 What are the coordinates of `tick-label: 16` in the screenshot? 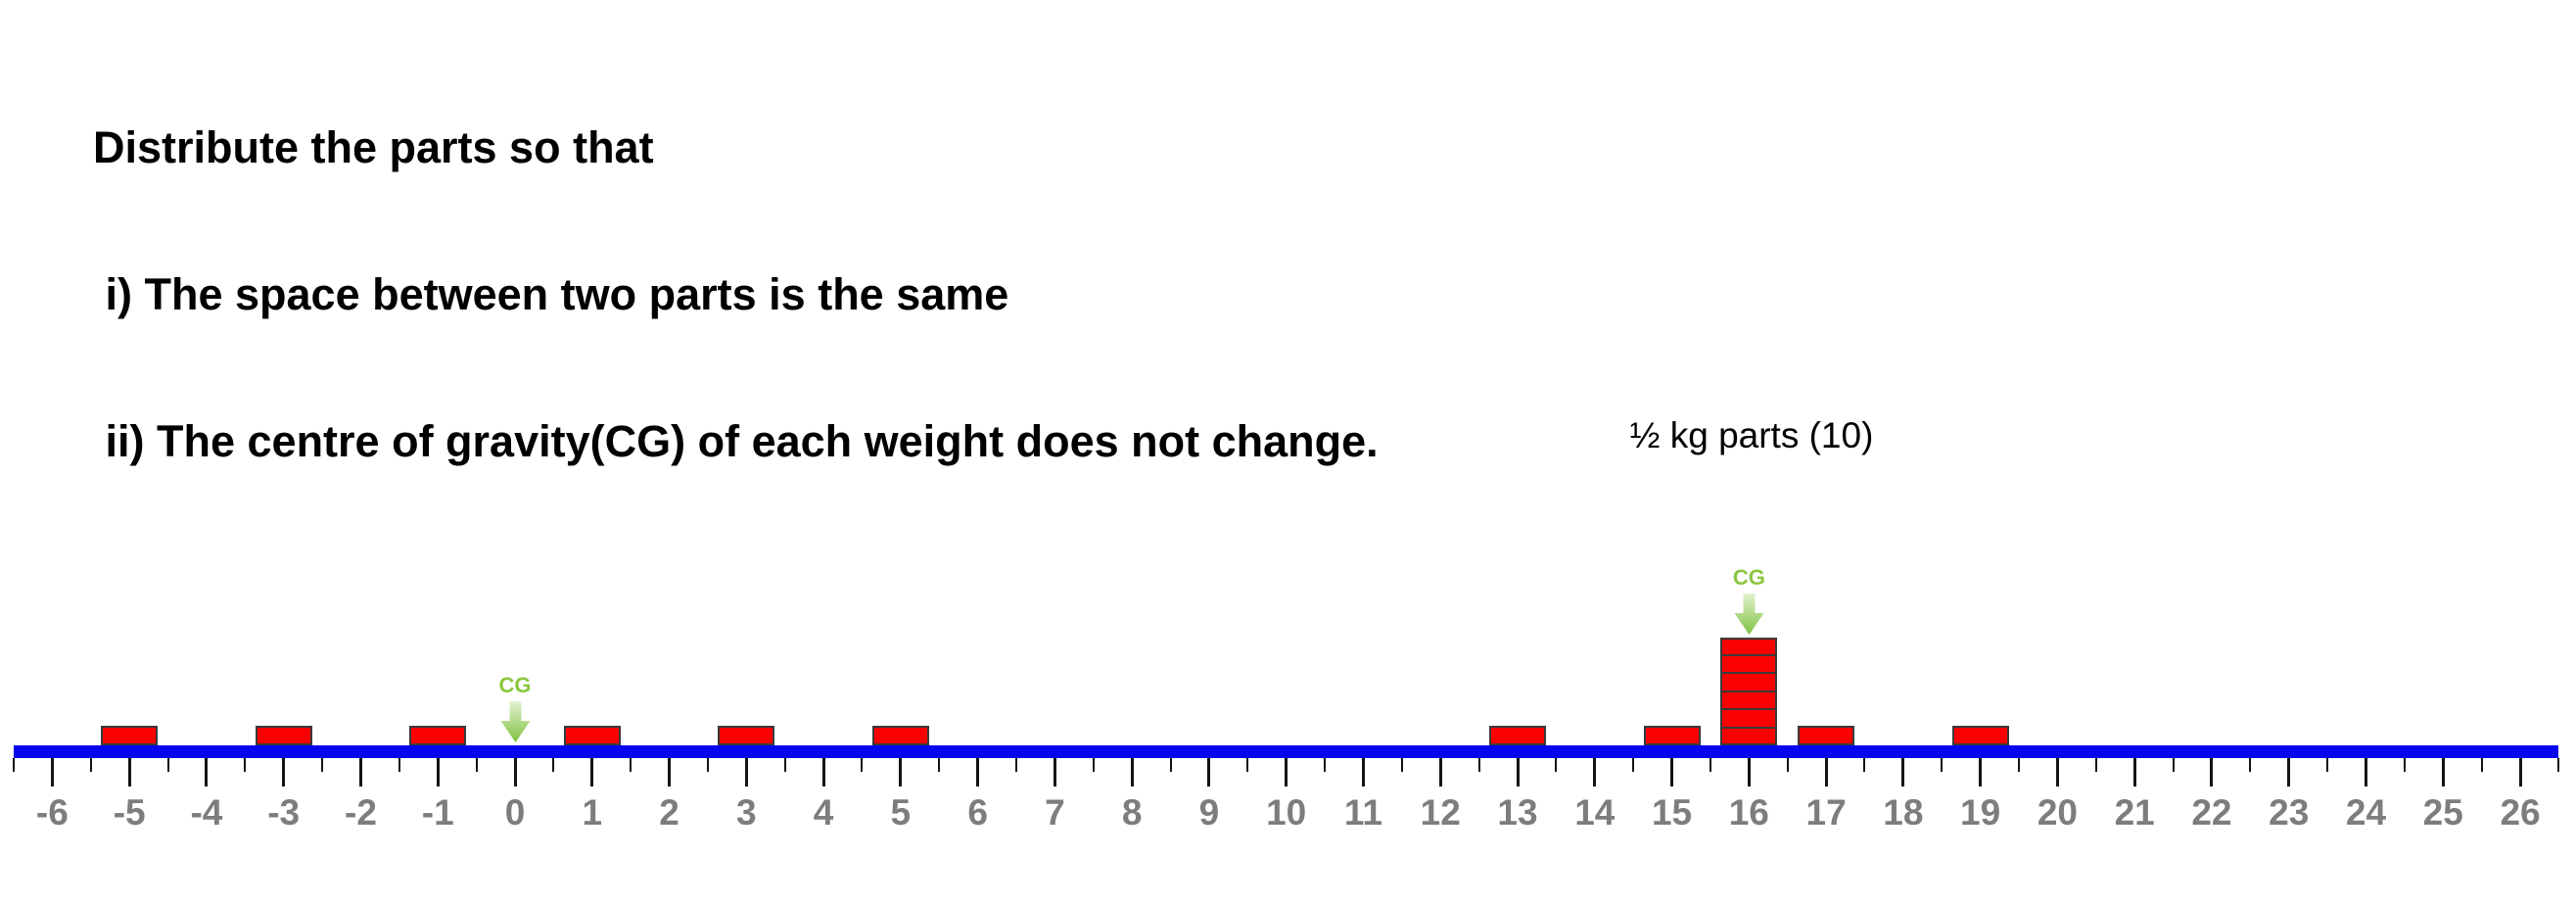 It's located at (1748, 812).